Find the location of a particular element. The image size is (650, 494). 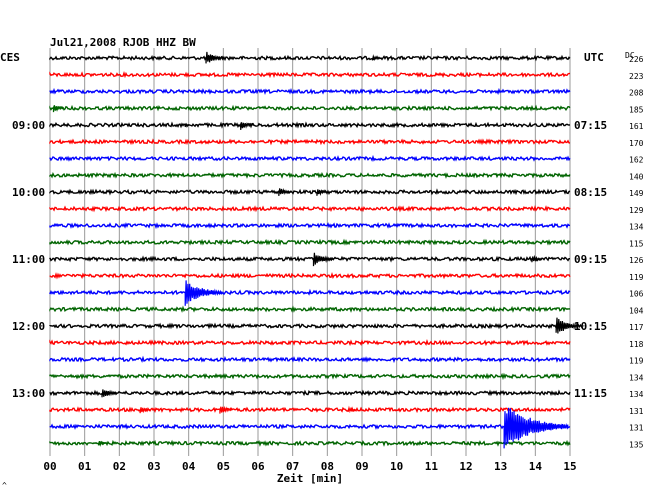

dc-value: 208 is located at coordinates (636, 93).